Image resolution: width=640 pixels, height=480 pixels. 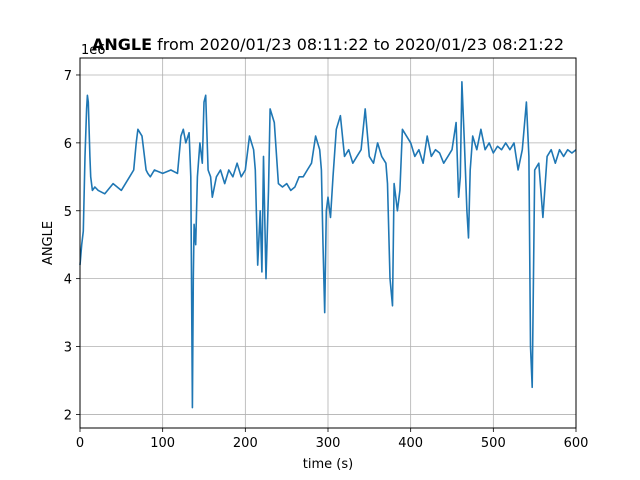 What do you see at coordinates (576, 443) in the screenshot?
I see `x-tick-label: 600` at bounding box center [576, 443].